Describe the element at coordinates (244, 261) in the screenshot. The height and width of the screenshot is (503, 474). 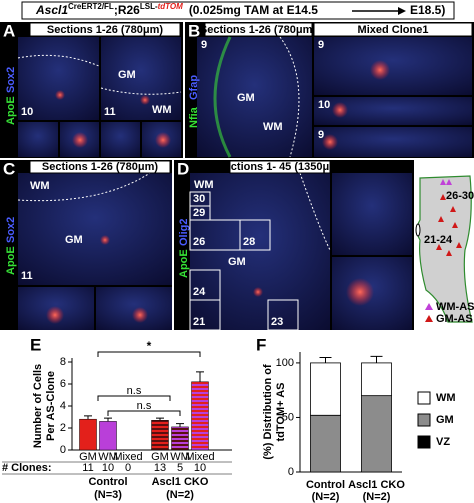
I see `inset-frames` at that location.